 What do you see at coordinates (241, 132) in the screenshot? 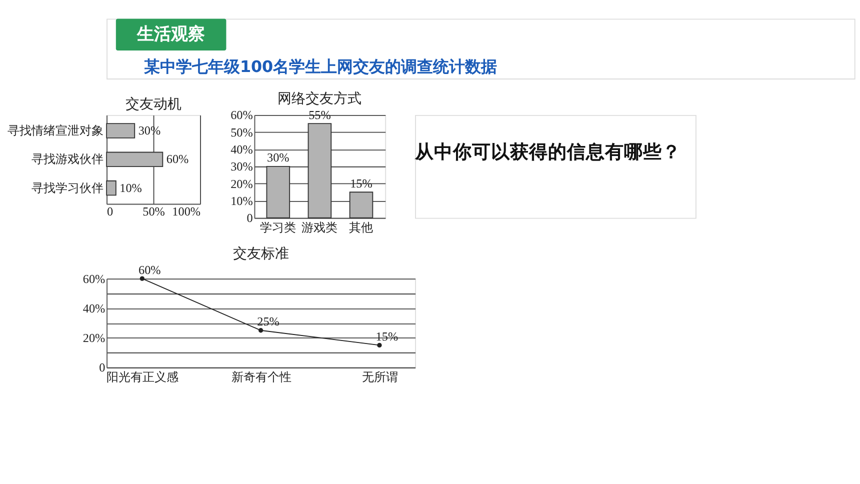
I see `y-tick-label: 50%` at bounding box center [241, 132].